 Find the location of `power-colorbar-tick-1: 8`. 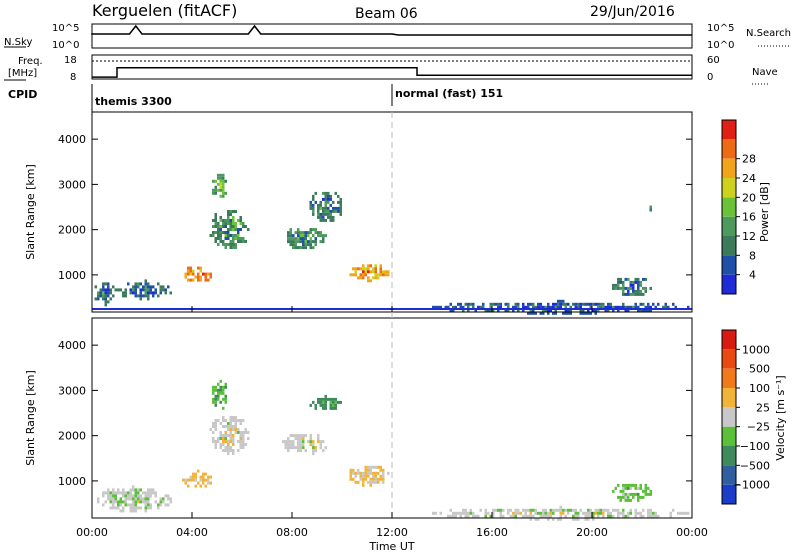

power-colorbar-tick-1: 8 is located at coordinates (752, 255).